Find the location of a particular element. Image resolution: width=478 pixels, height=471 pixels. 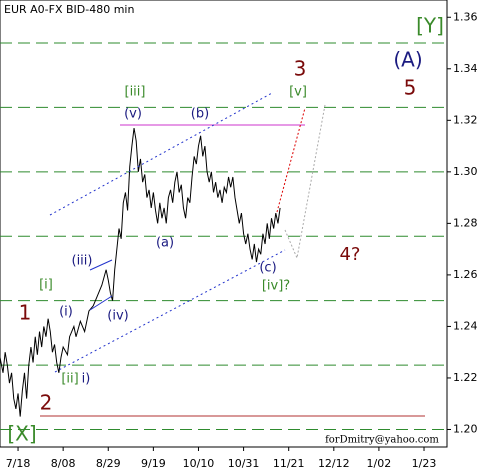

channel-upper is located at coordinates (161, 154).